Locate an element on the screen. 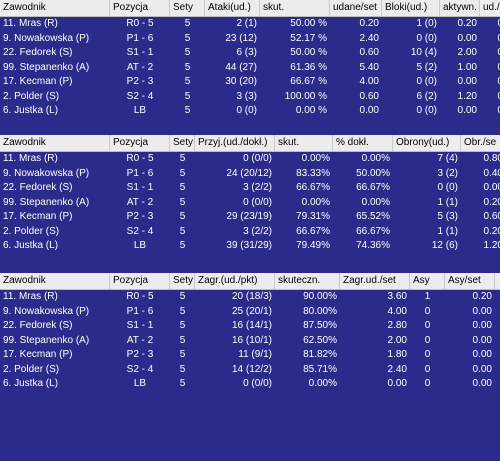 The width and height of the screenshot is (500, 461). table-cell: P1 - 6 is located at coordinates (140, 38).